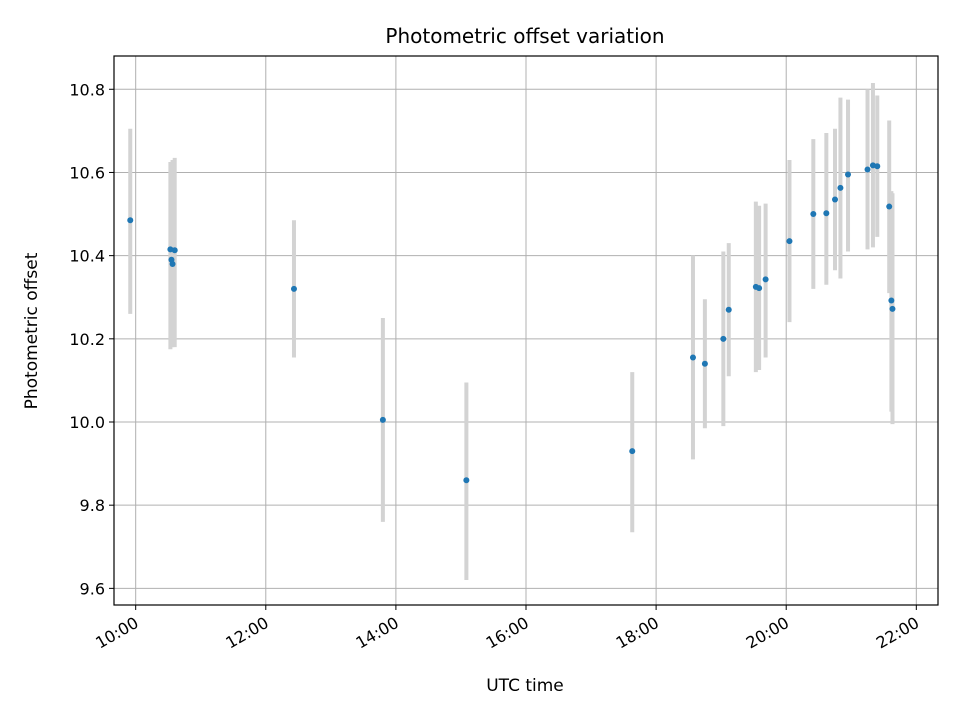  I want to click on x-tick-label: 18:00, so click(637, 633).